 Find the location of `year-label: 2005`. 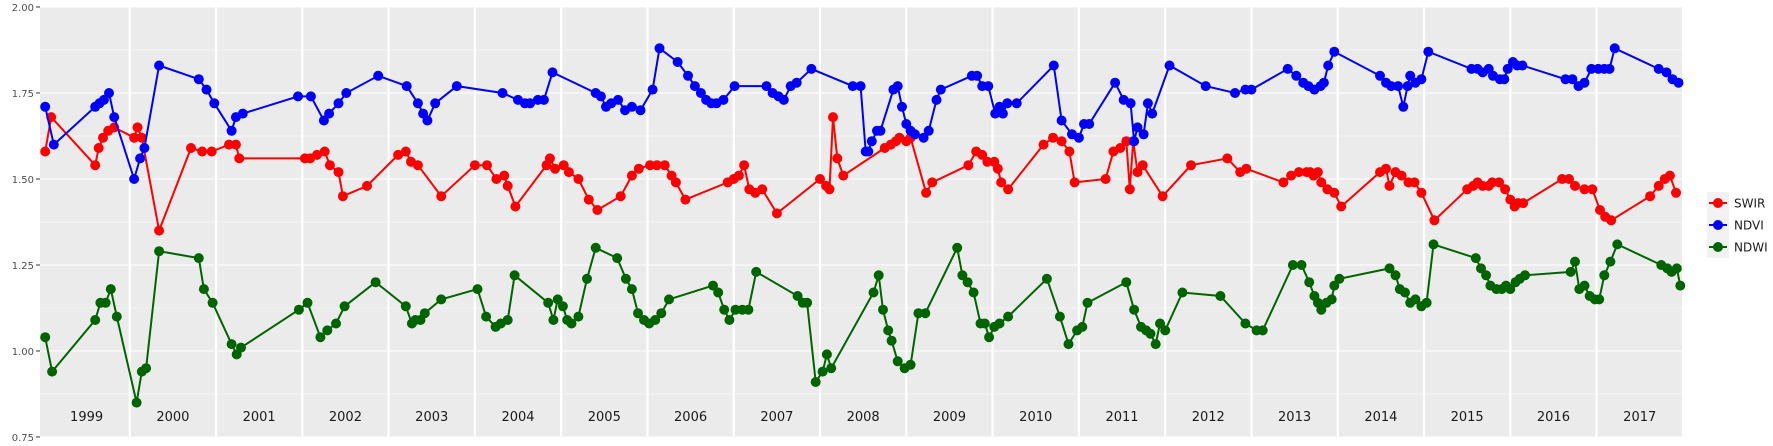

year-label: 2005 is located at coordinates (604, 417).